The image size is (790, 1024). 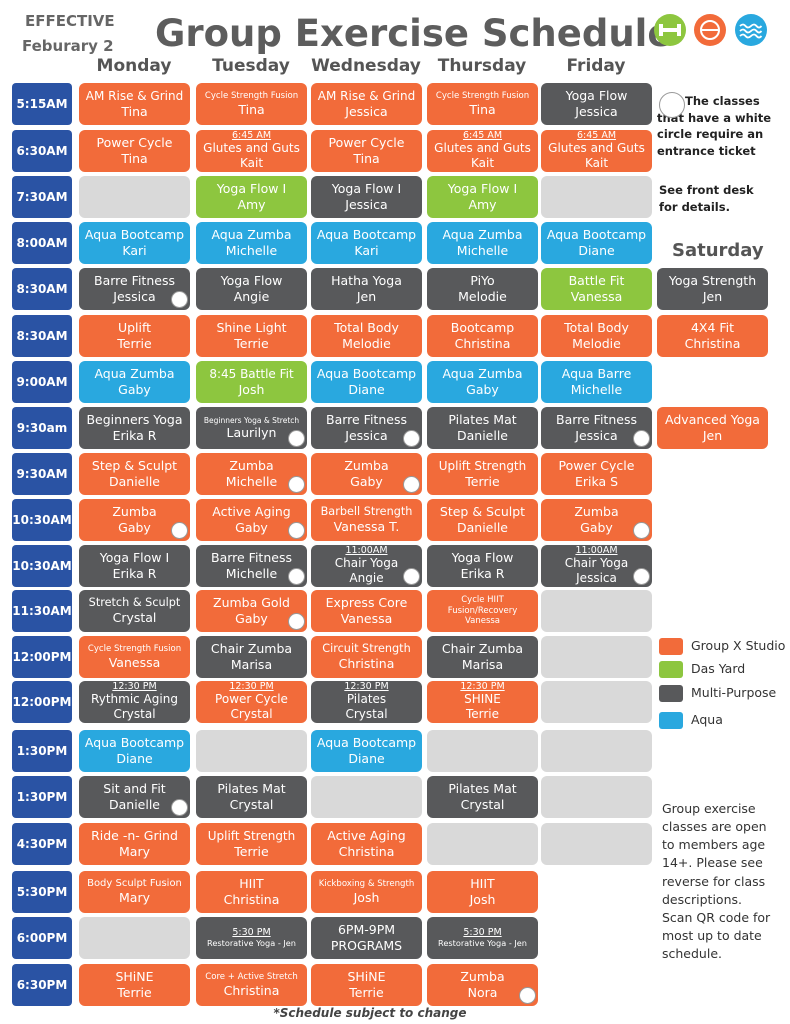 I want to click on class-name: Step & Sculpt, so click(x=134, y=466).